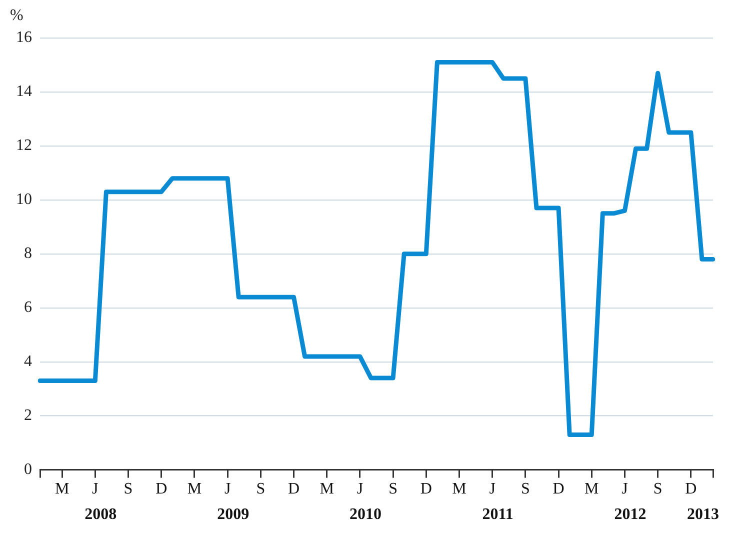 The width and height of the screenshot is (729, 537). Describe the element at coordinates (17, 15) in the screenshot. I see `y-axis-title: %` at that location.